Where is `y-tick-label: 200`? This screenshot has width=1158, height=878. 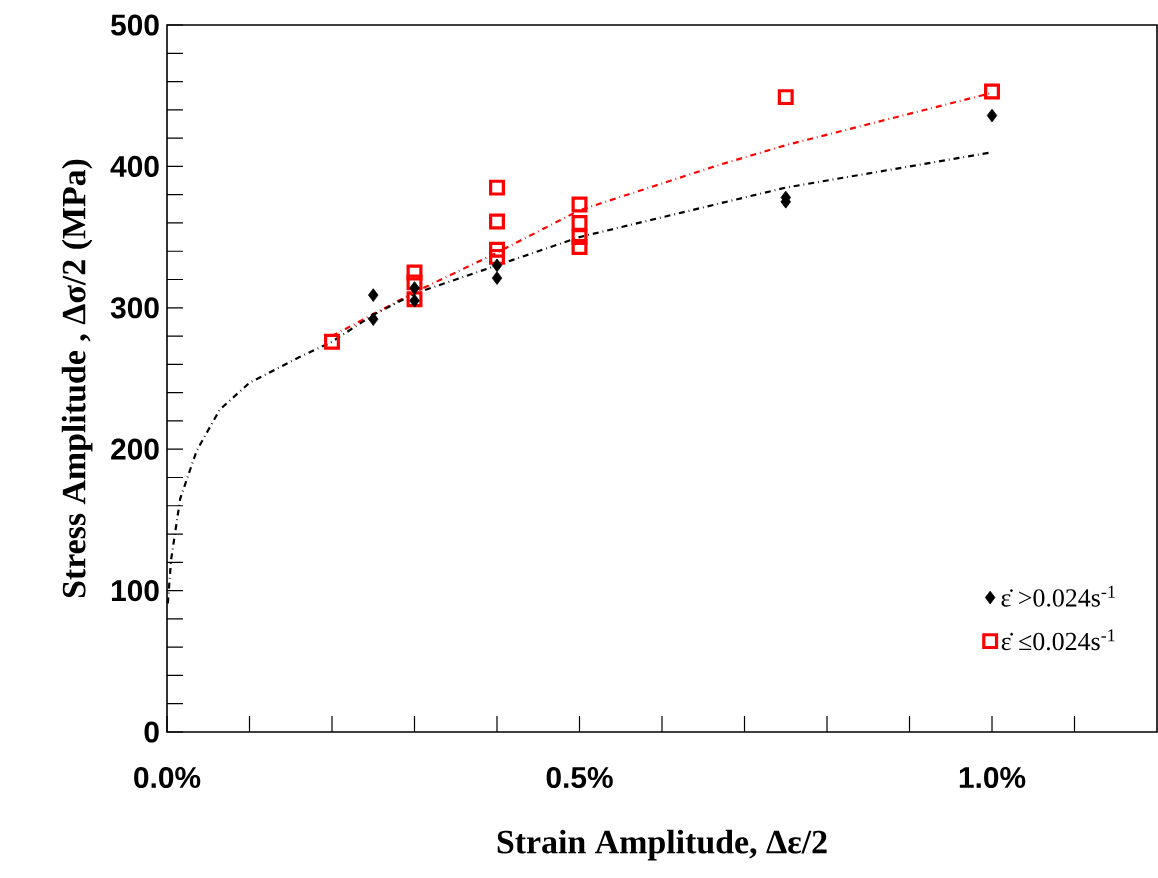 y-tick-label: 200 is located at coordinates (135, 449).